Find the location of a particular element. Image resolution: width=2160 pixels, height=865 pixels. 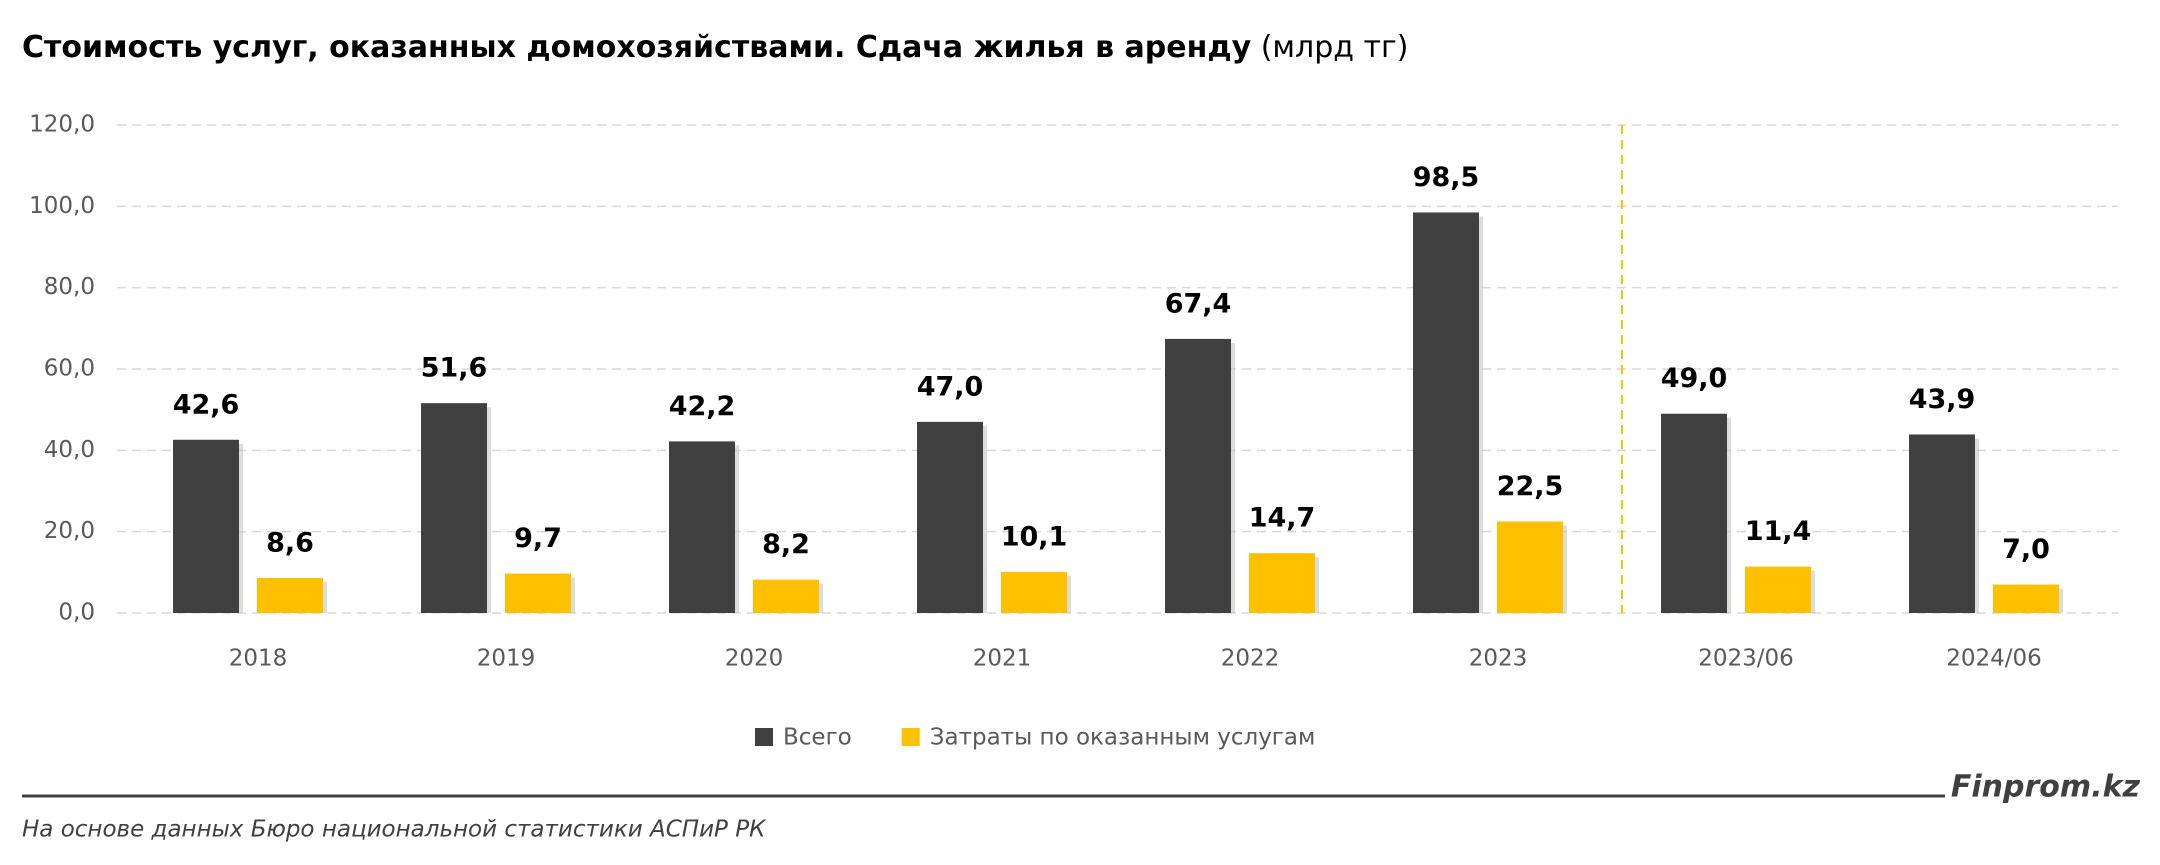

y-tick-label: 80,0 is located at coordinates (69, 287).